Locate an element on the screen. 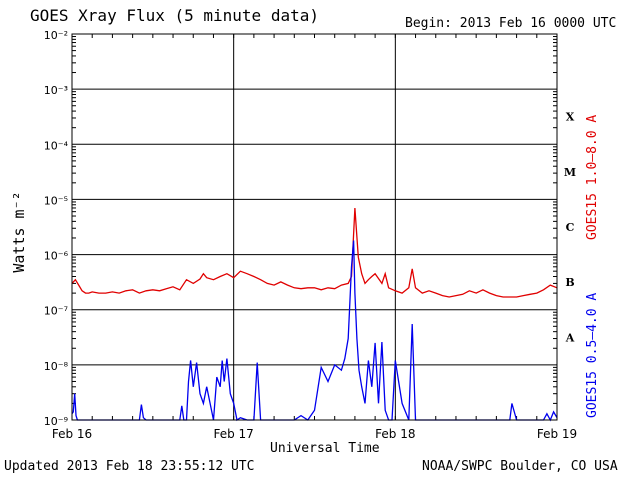  y-tick-label: 10⁻⁵ is located at coordinates (56, 200).